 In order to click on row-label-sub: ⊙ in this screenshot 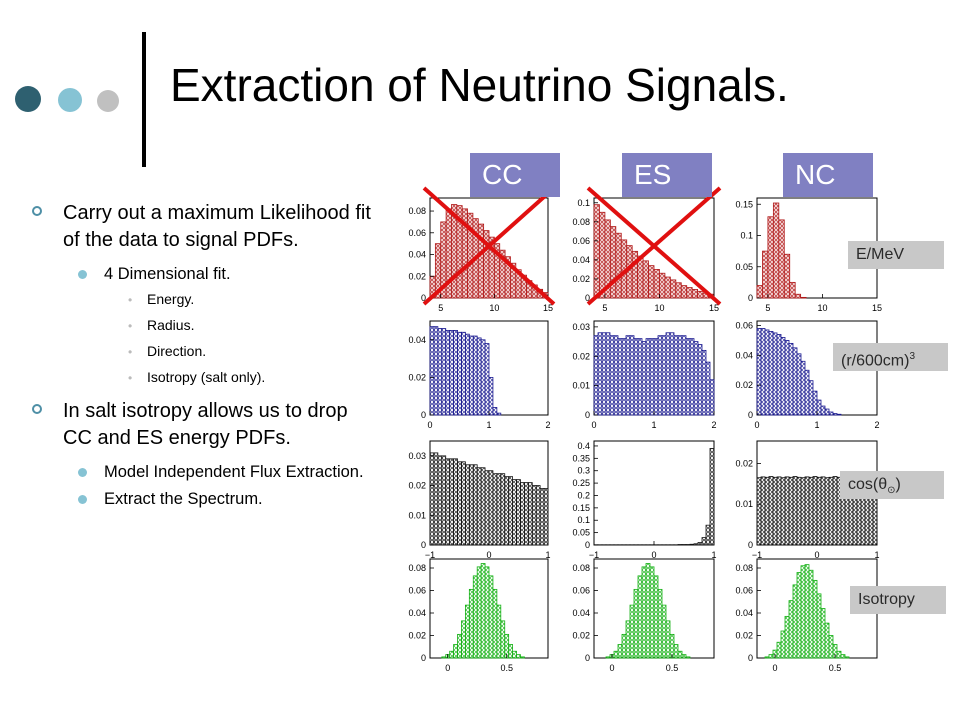, I will do `click(891, 491)`.